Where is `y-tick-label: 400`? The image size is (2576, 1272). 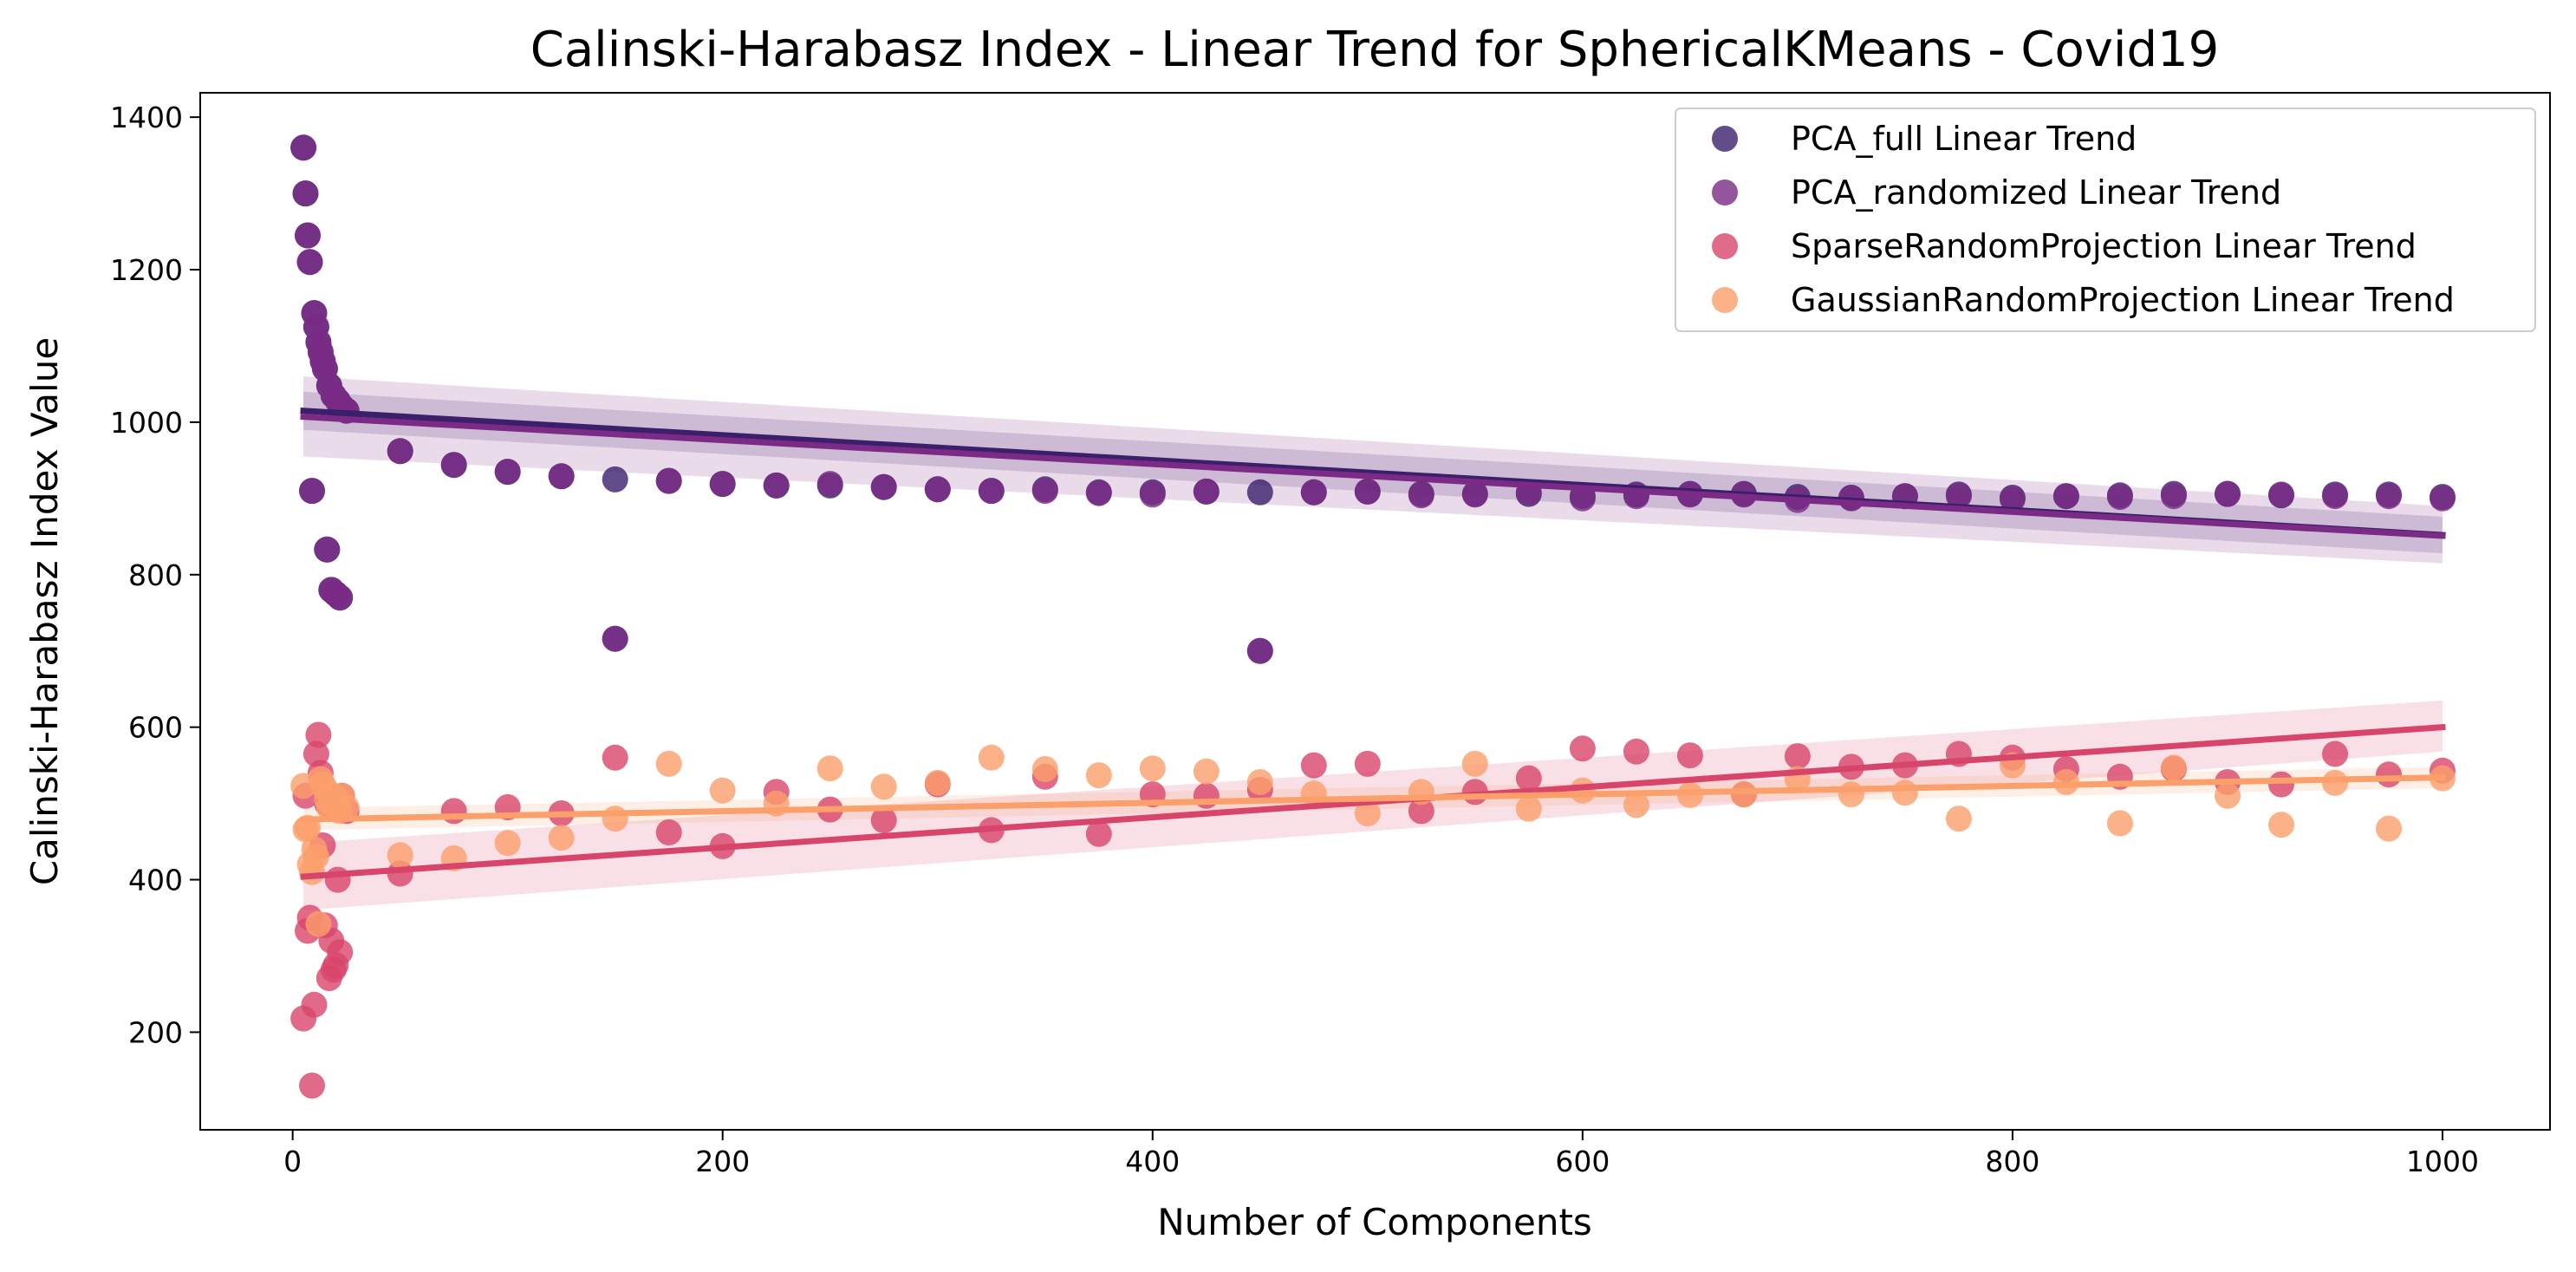 y-tick-label: 400 is located at coordinates (155, 880).